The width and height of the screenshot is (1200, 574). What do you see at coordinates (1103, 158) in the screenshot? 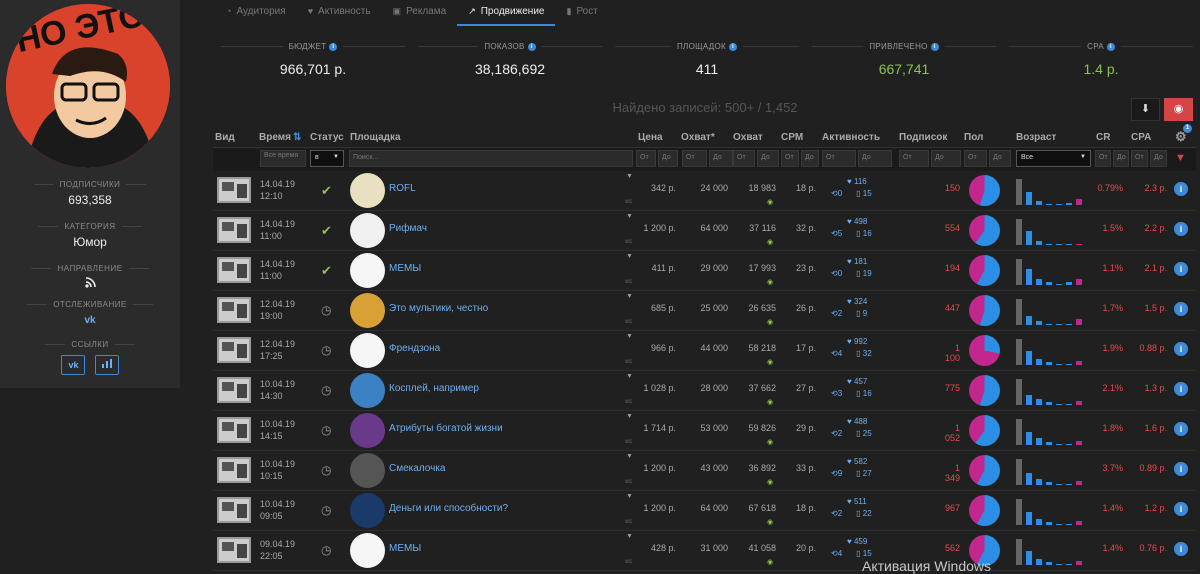
I see `cr-from: От` at bounding box center [1103, 158].